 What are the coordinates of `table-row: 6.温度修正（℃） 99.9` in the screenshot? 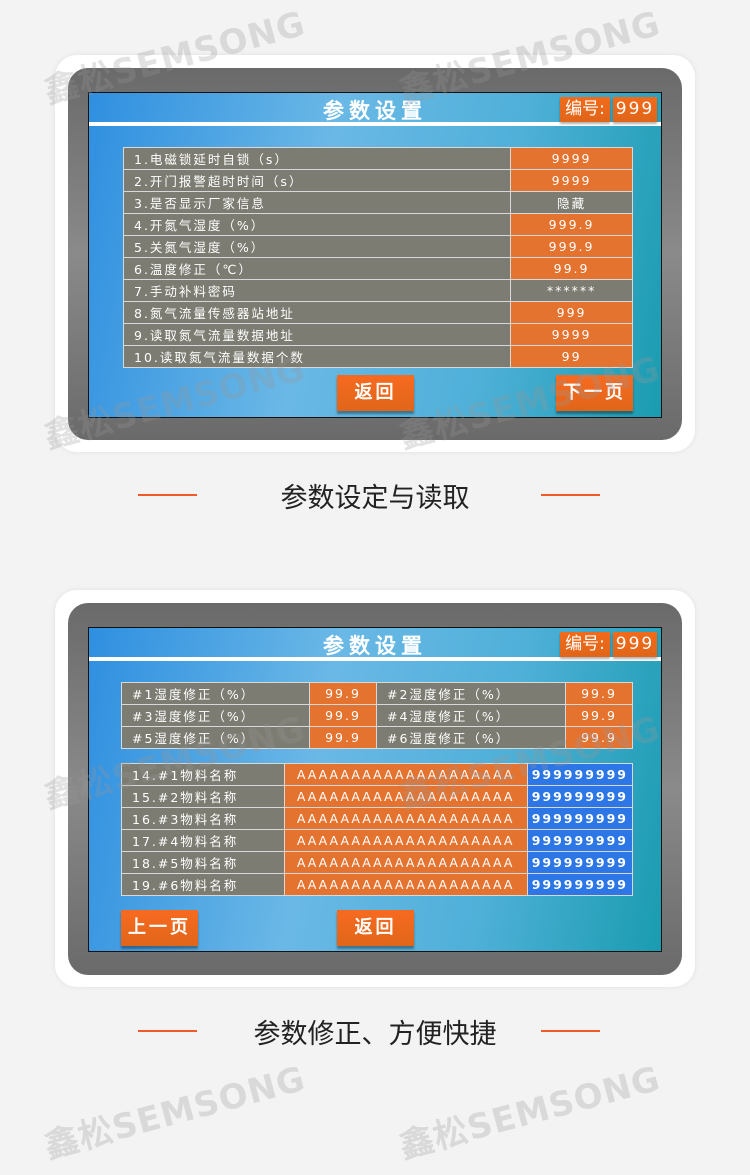 It's located at (377, 268).